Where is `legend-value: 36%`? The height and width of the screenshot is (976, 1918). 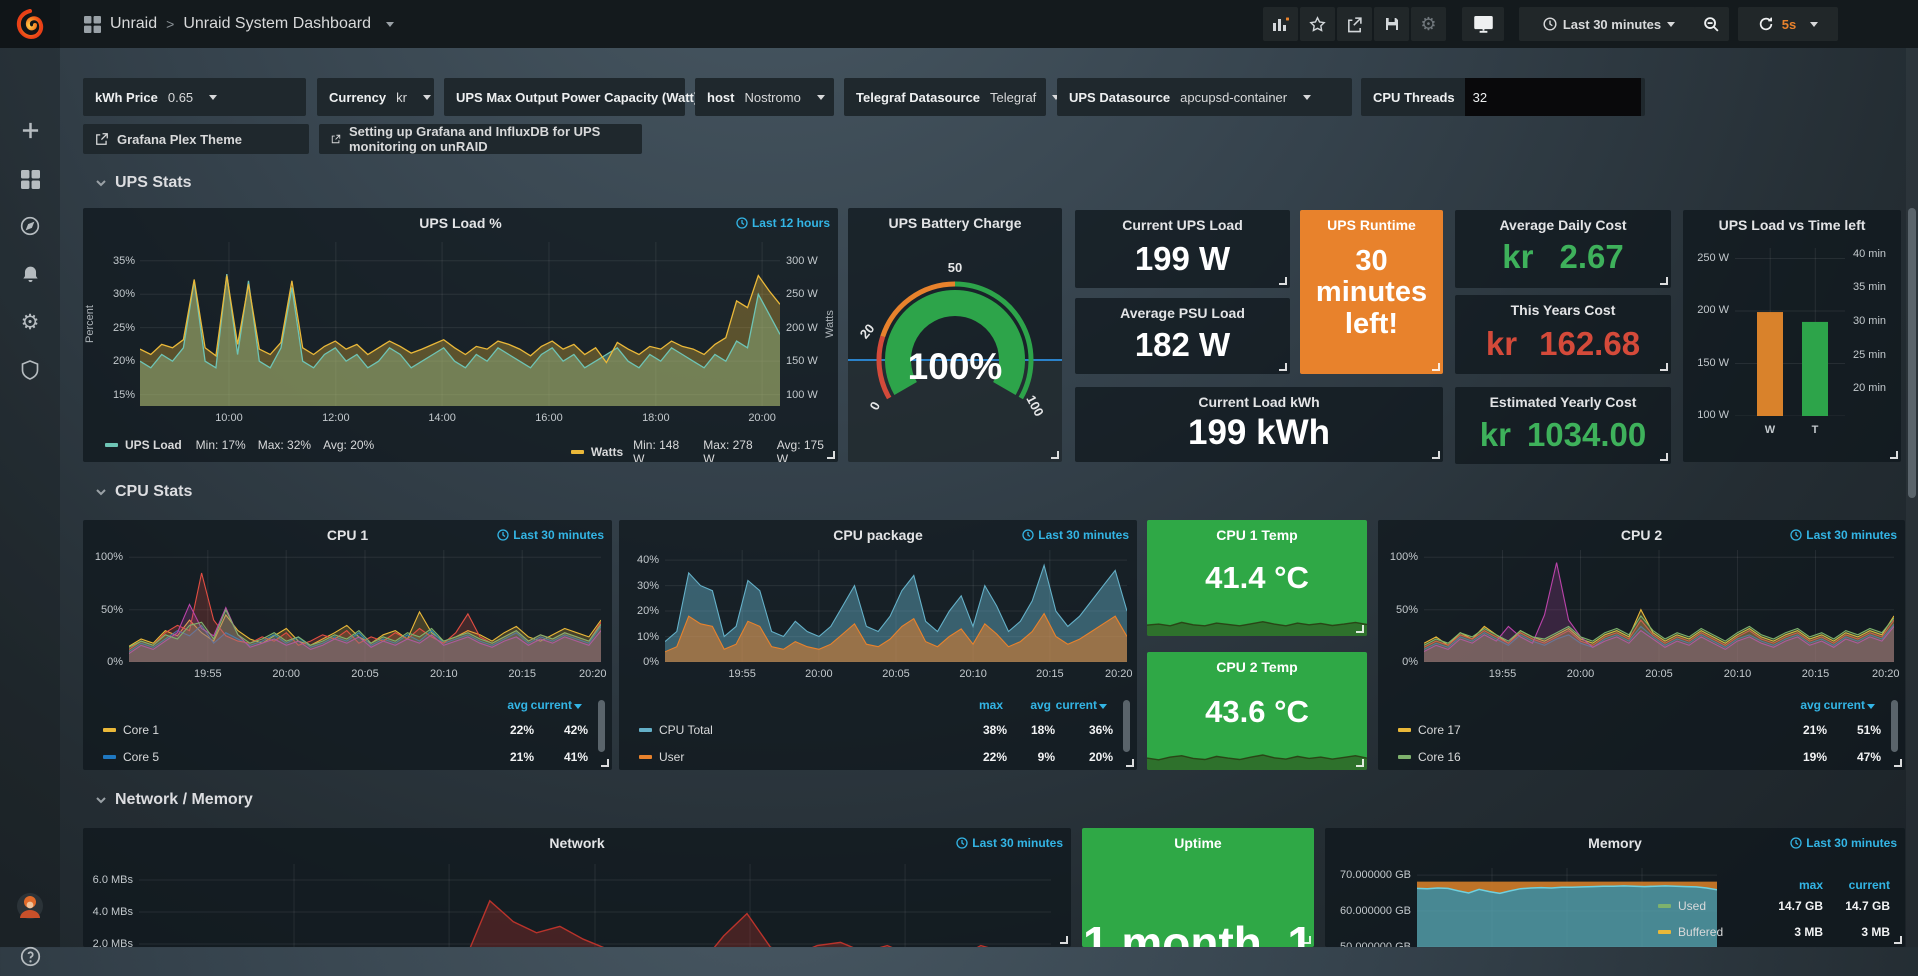 legend-value: 36% is located at coordinates (1101, 730).